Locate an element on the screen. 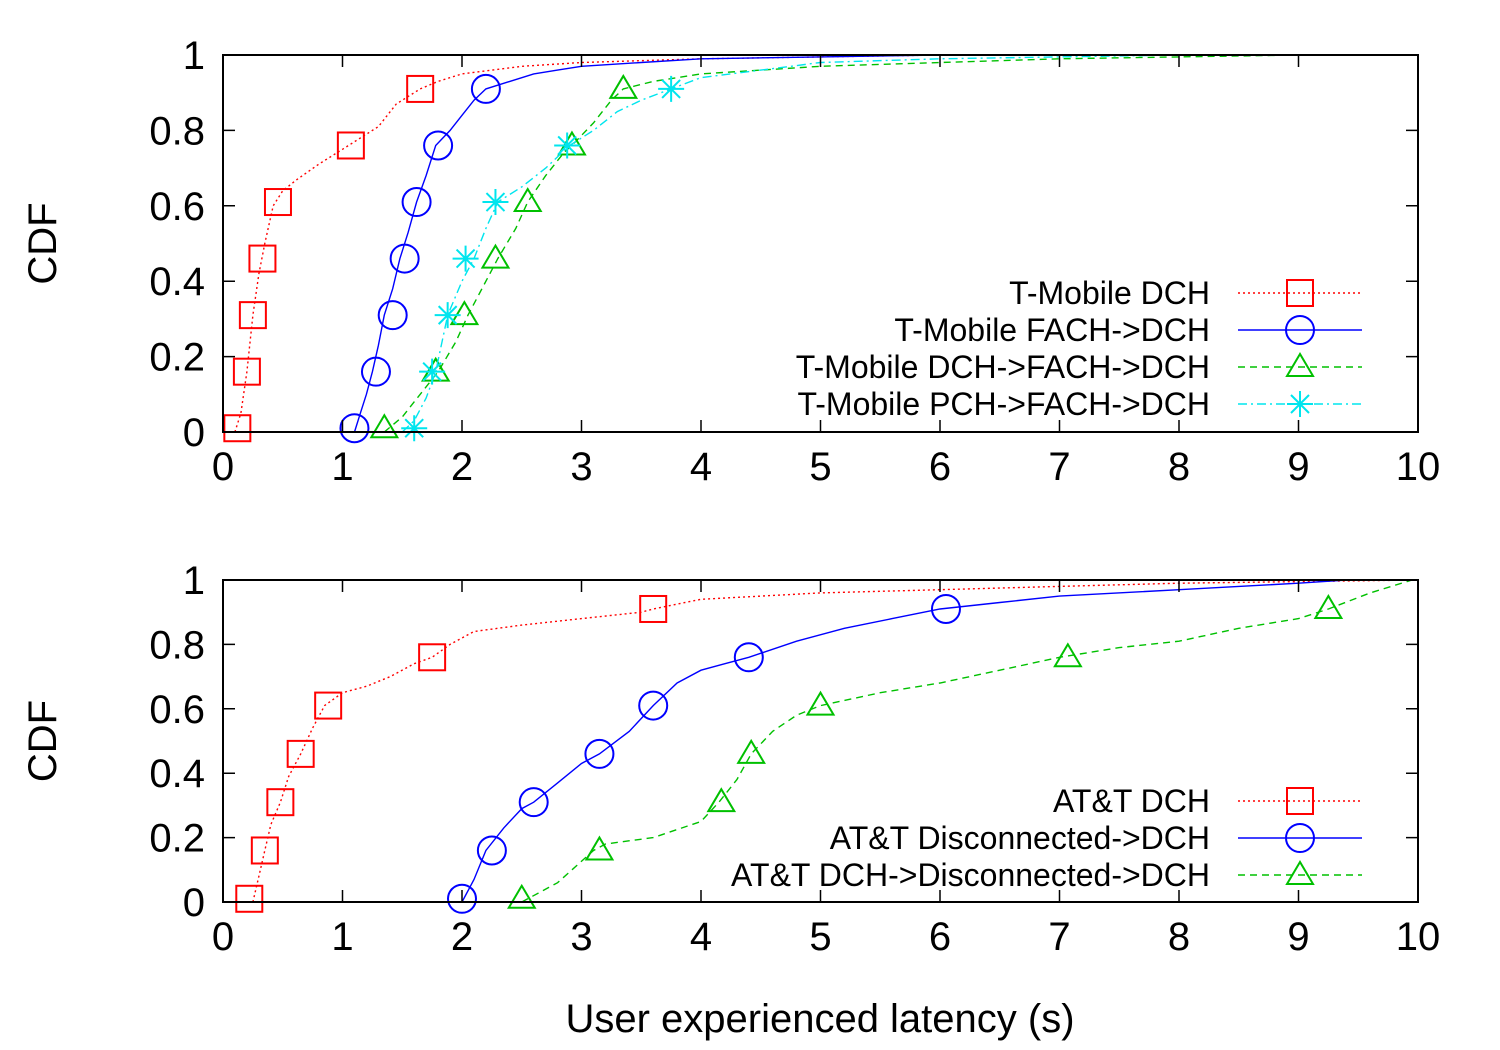 The width and height of the screenshot is (1500, 1050). legend-label: T-Mobile DCH->FACH->DCH is located at coordinates (1003, 367).